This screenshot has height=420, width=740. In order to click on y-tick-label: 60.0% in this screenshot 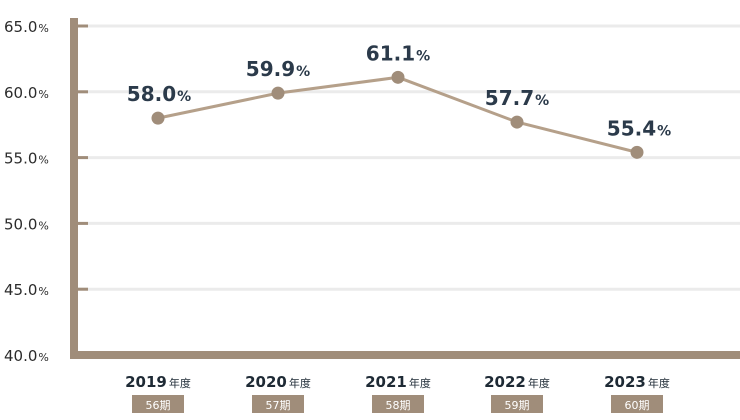, I will do `click(26, 93)`.